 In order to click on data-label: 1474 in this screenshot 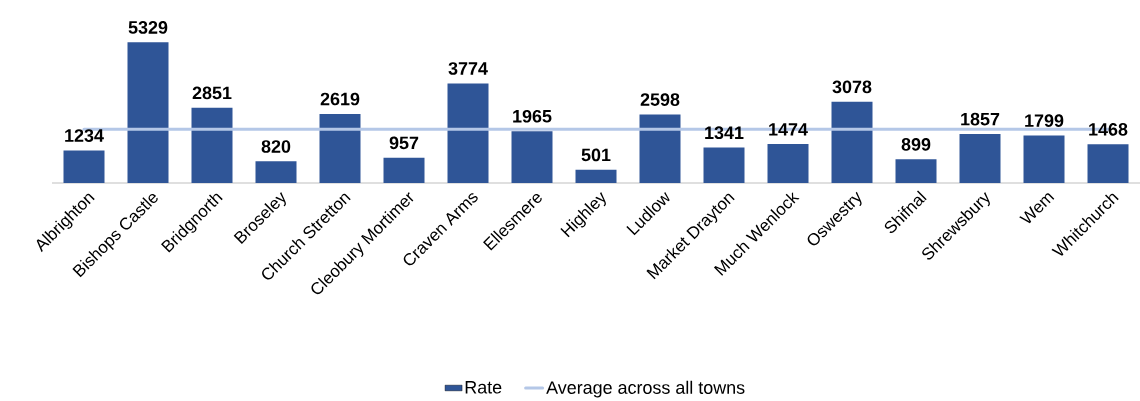, I will do `click(788, 129)`.